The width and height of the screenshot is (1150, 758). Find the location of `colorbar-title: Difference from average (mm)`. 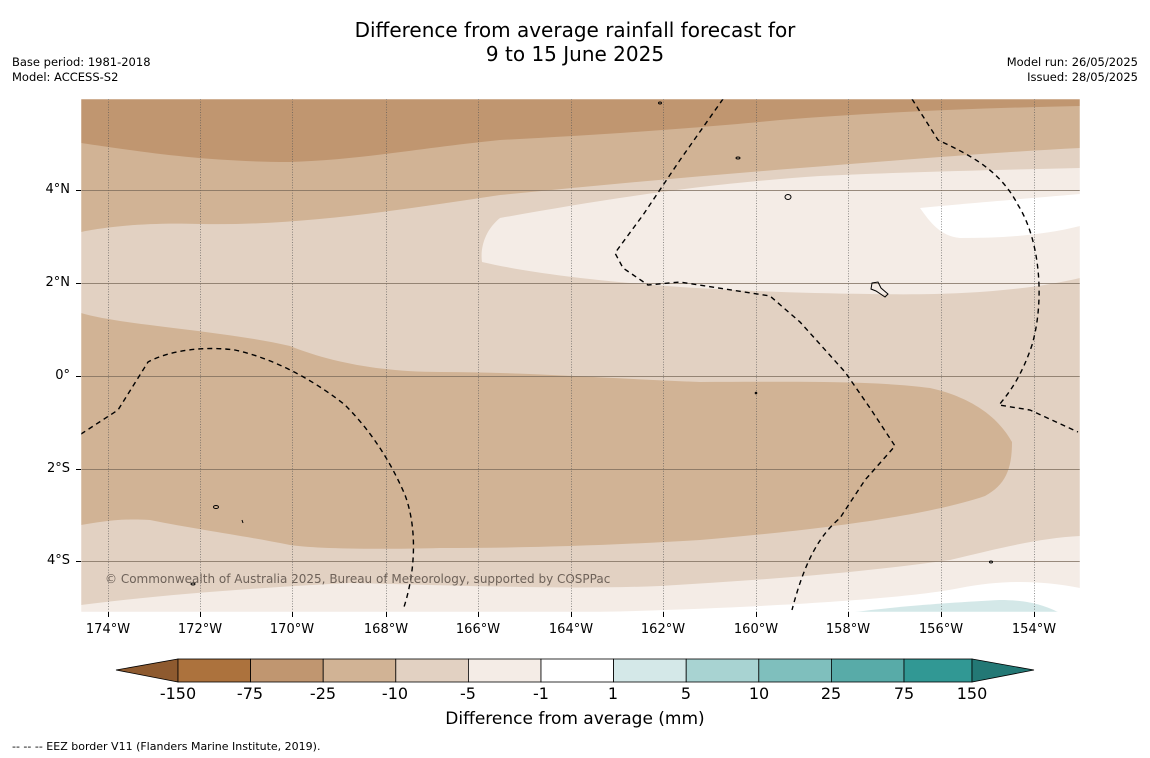

colorbar-title: Difference from average (mm) is located at coordinates (575, 719).